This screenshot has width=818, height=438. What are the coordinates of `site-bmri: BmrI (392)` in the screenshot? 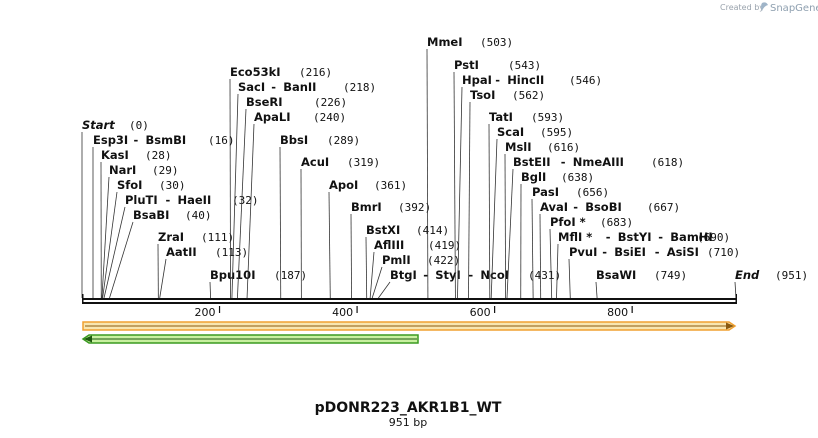 It's located at (390, 249).